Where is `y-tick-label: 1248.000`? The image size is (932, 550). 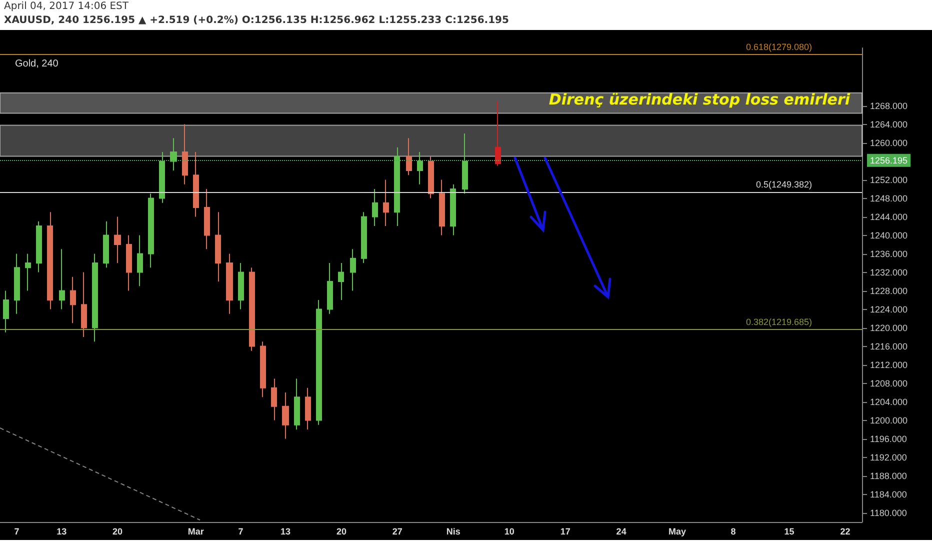
y-tick-label: 1248.000 is located at coordinates (889, 198).